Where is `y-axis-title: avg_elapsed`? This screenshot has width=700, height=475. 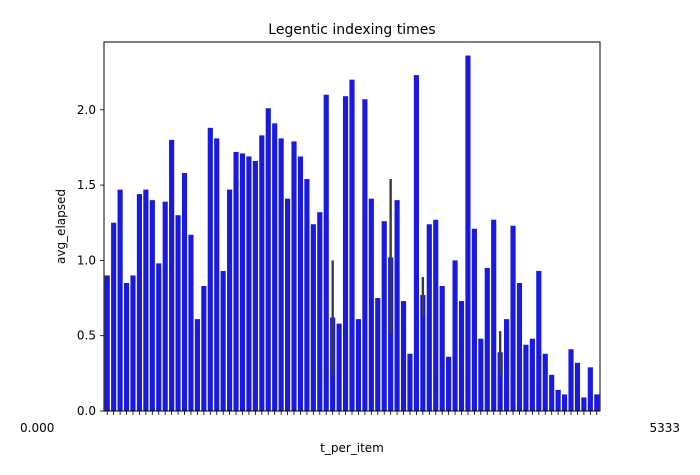
y-axis-title: avg_elapsed is located at coordinates (61, 226).